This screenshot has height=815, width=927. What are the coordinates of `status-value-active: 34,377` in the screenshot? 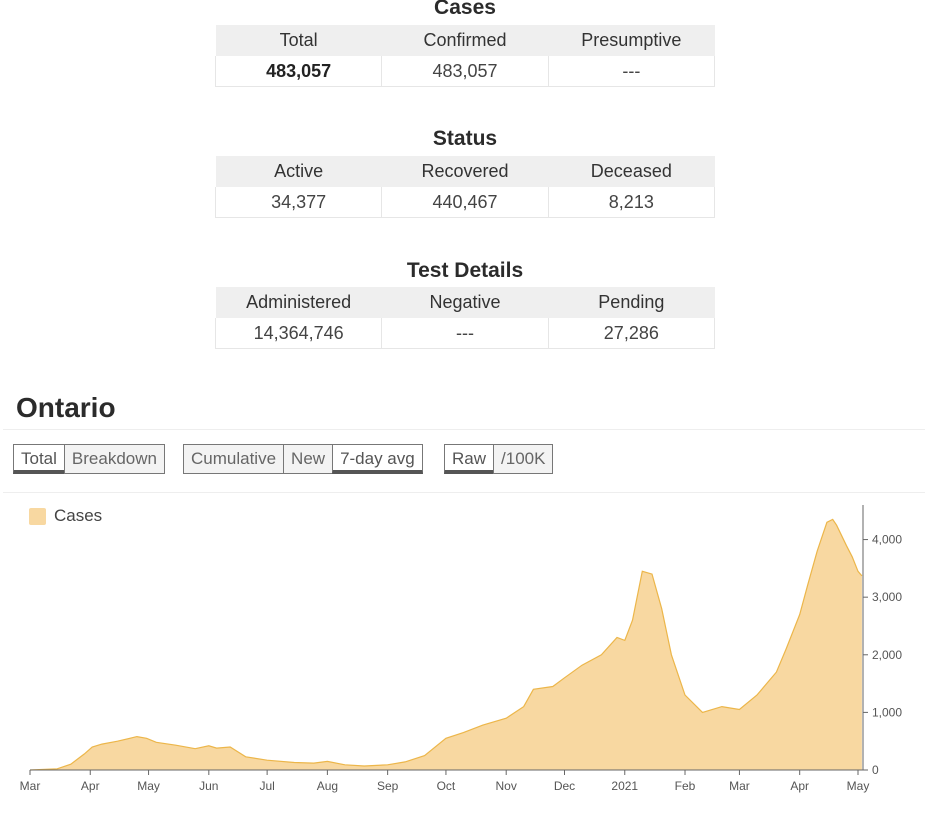 It's located at (298, 202).